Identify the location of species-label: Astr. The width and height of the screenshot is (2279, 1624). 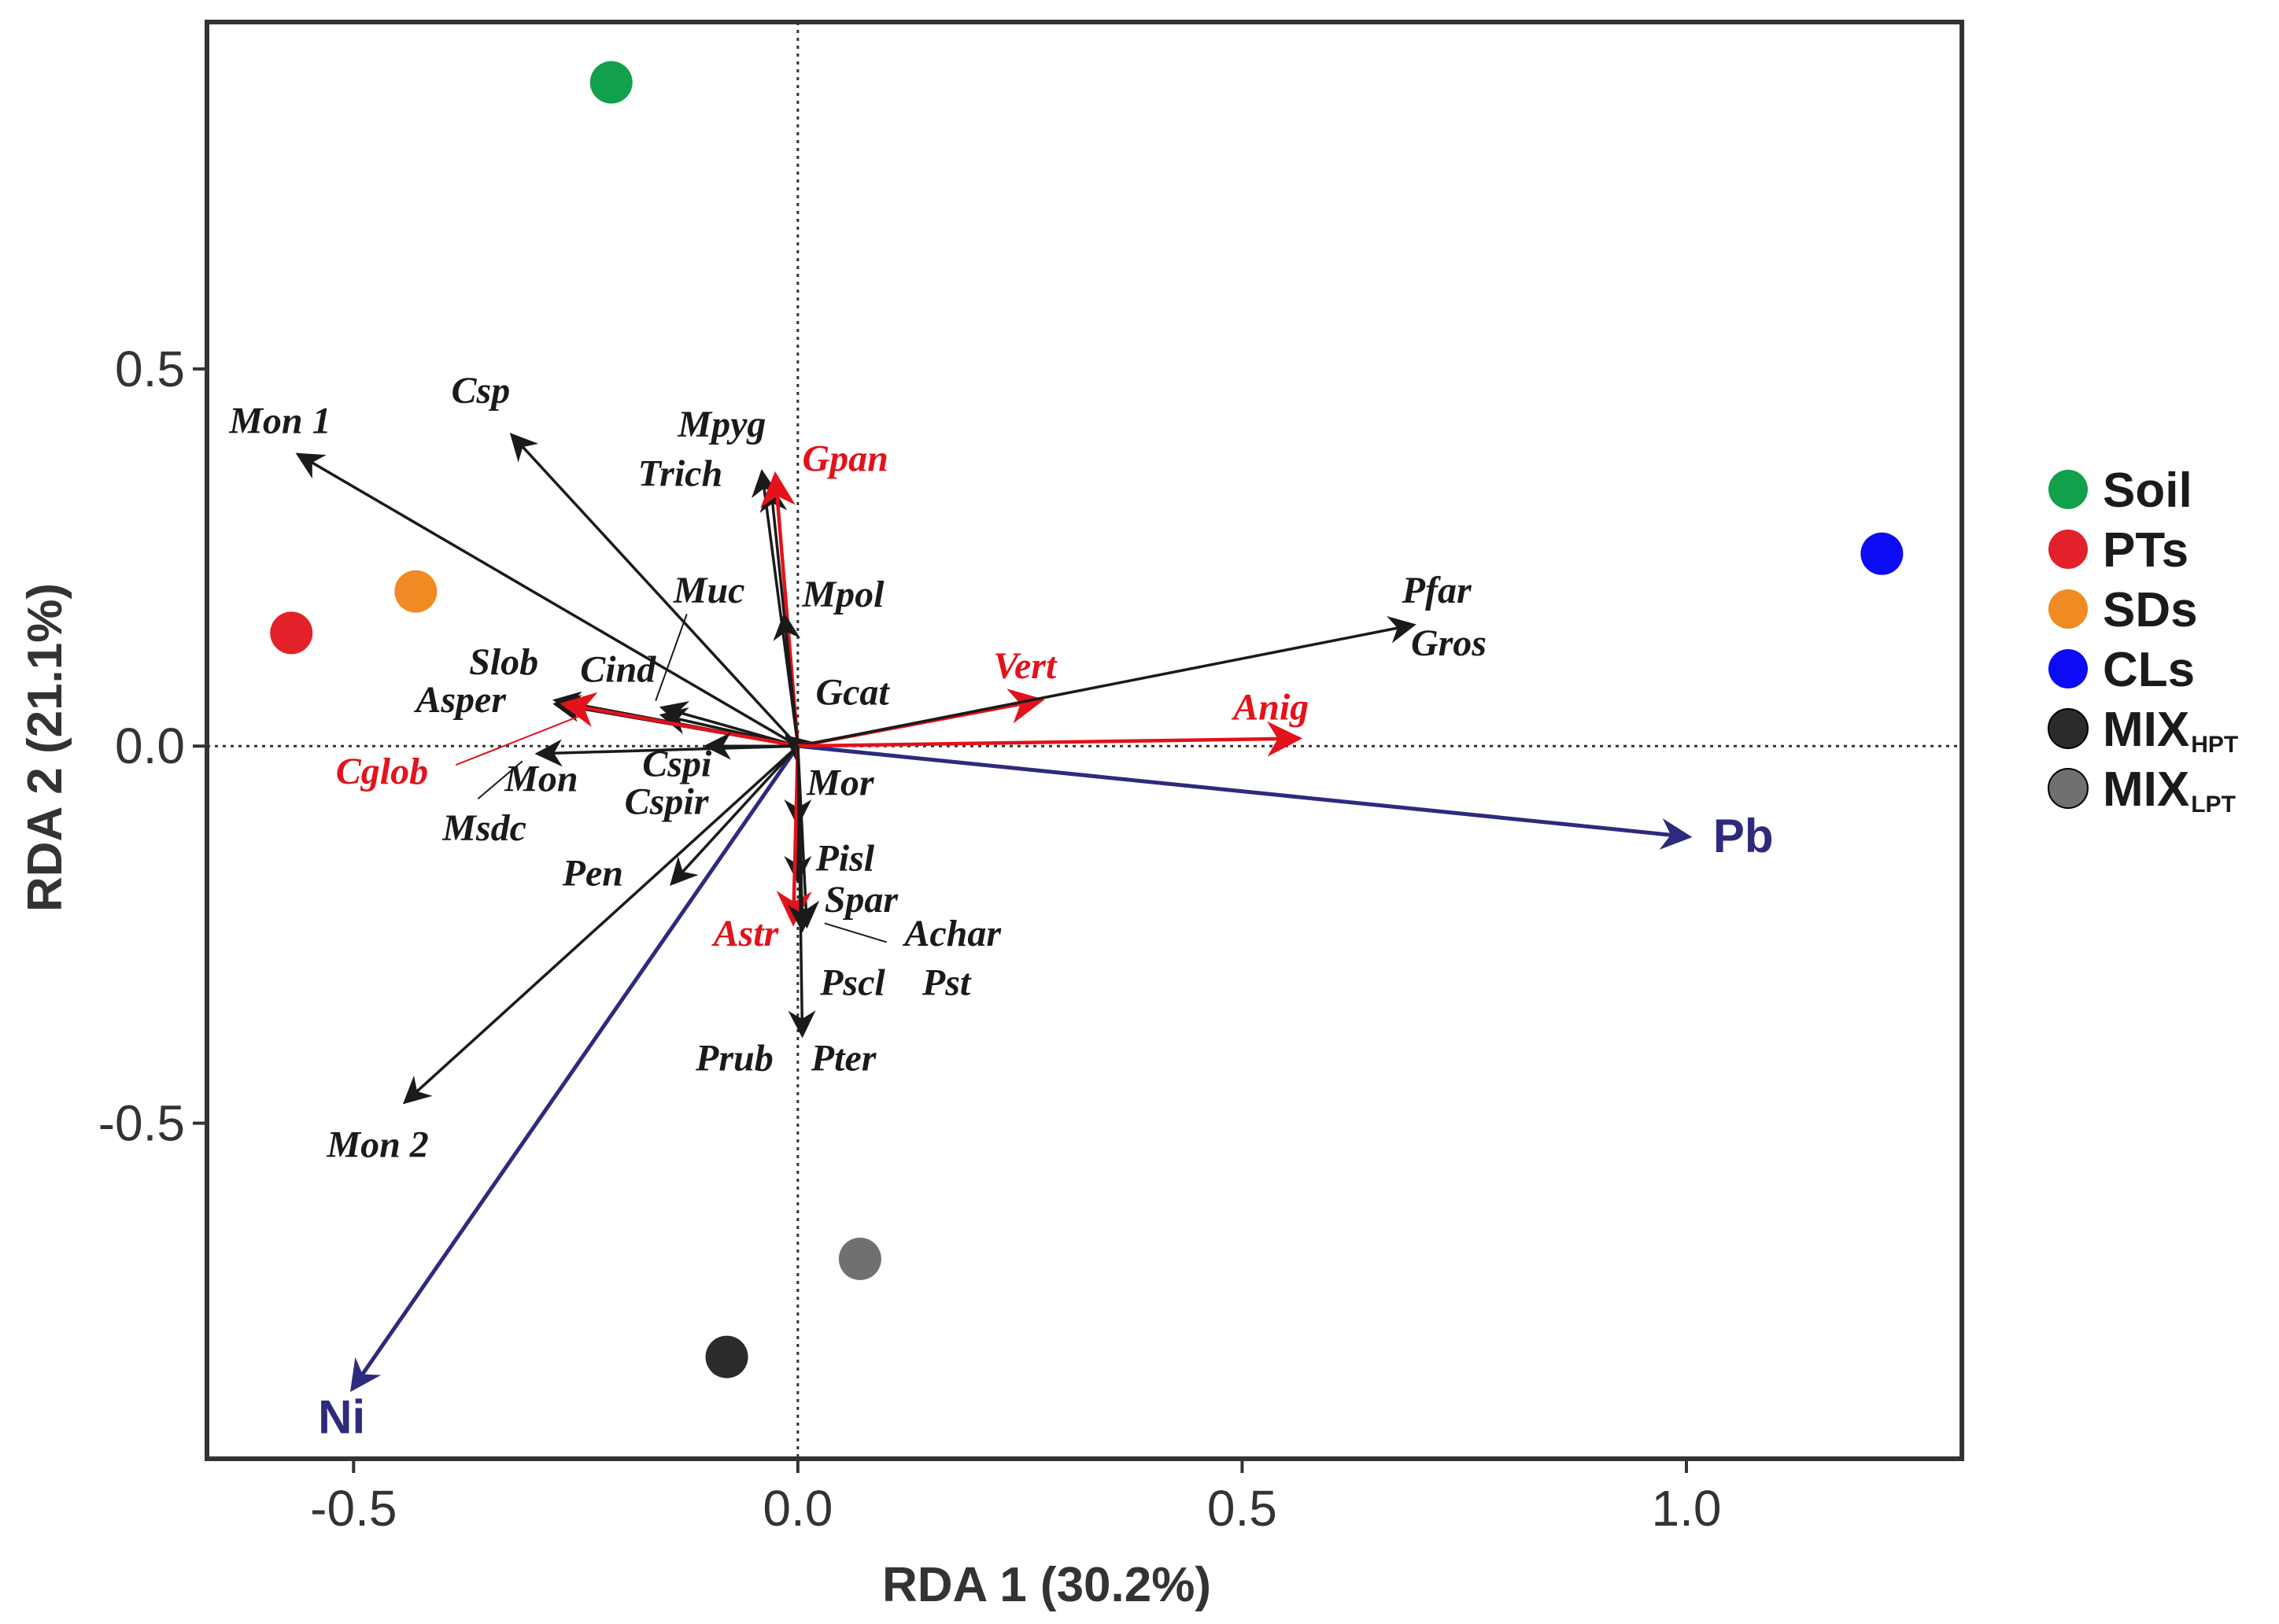
(745, 933).